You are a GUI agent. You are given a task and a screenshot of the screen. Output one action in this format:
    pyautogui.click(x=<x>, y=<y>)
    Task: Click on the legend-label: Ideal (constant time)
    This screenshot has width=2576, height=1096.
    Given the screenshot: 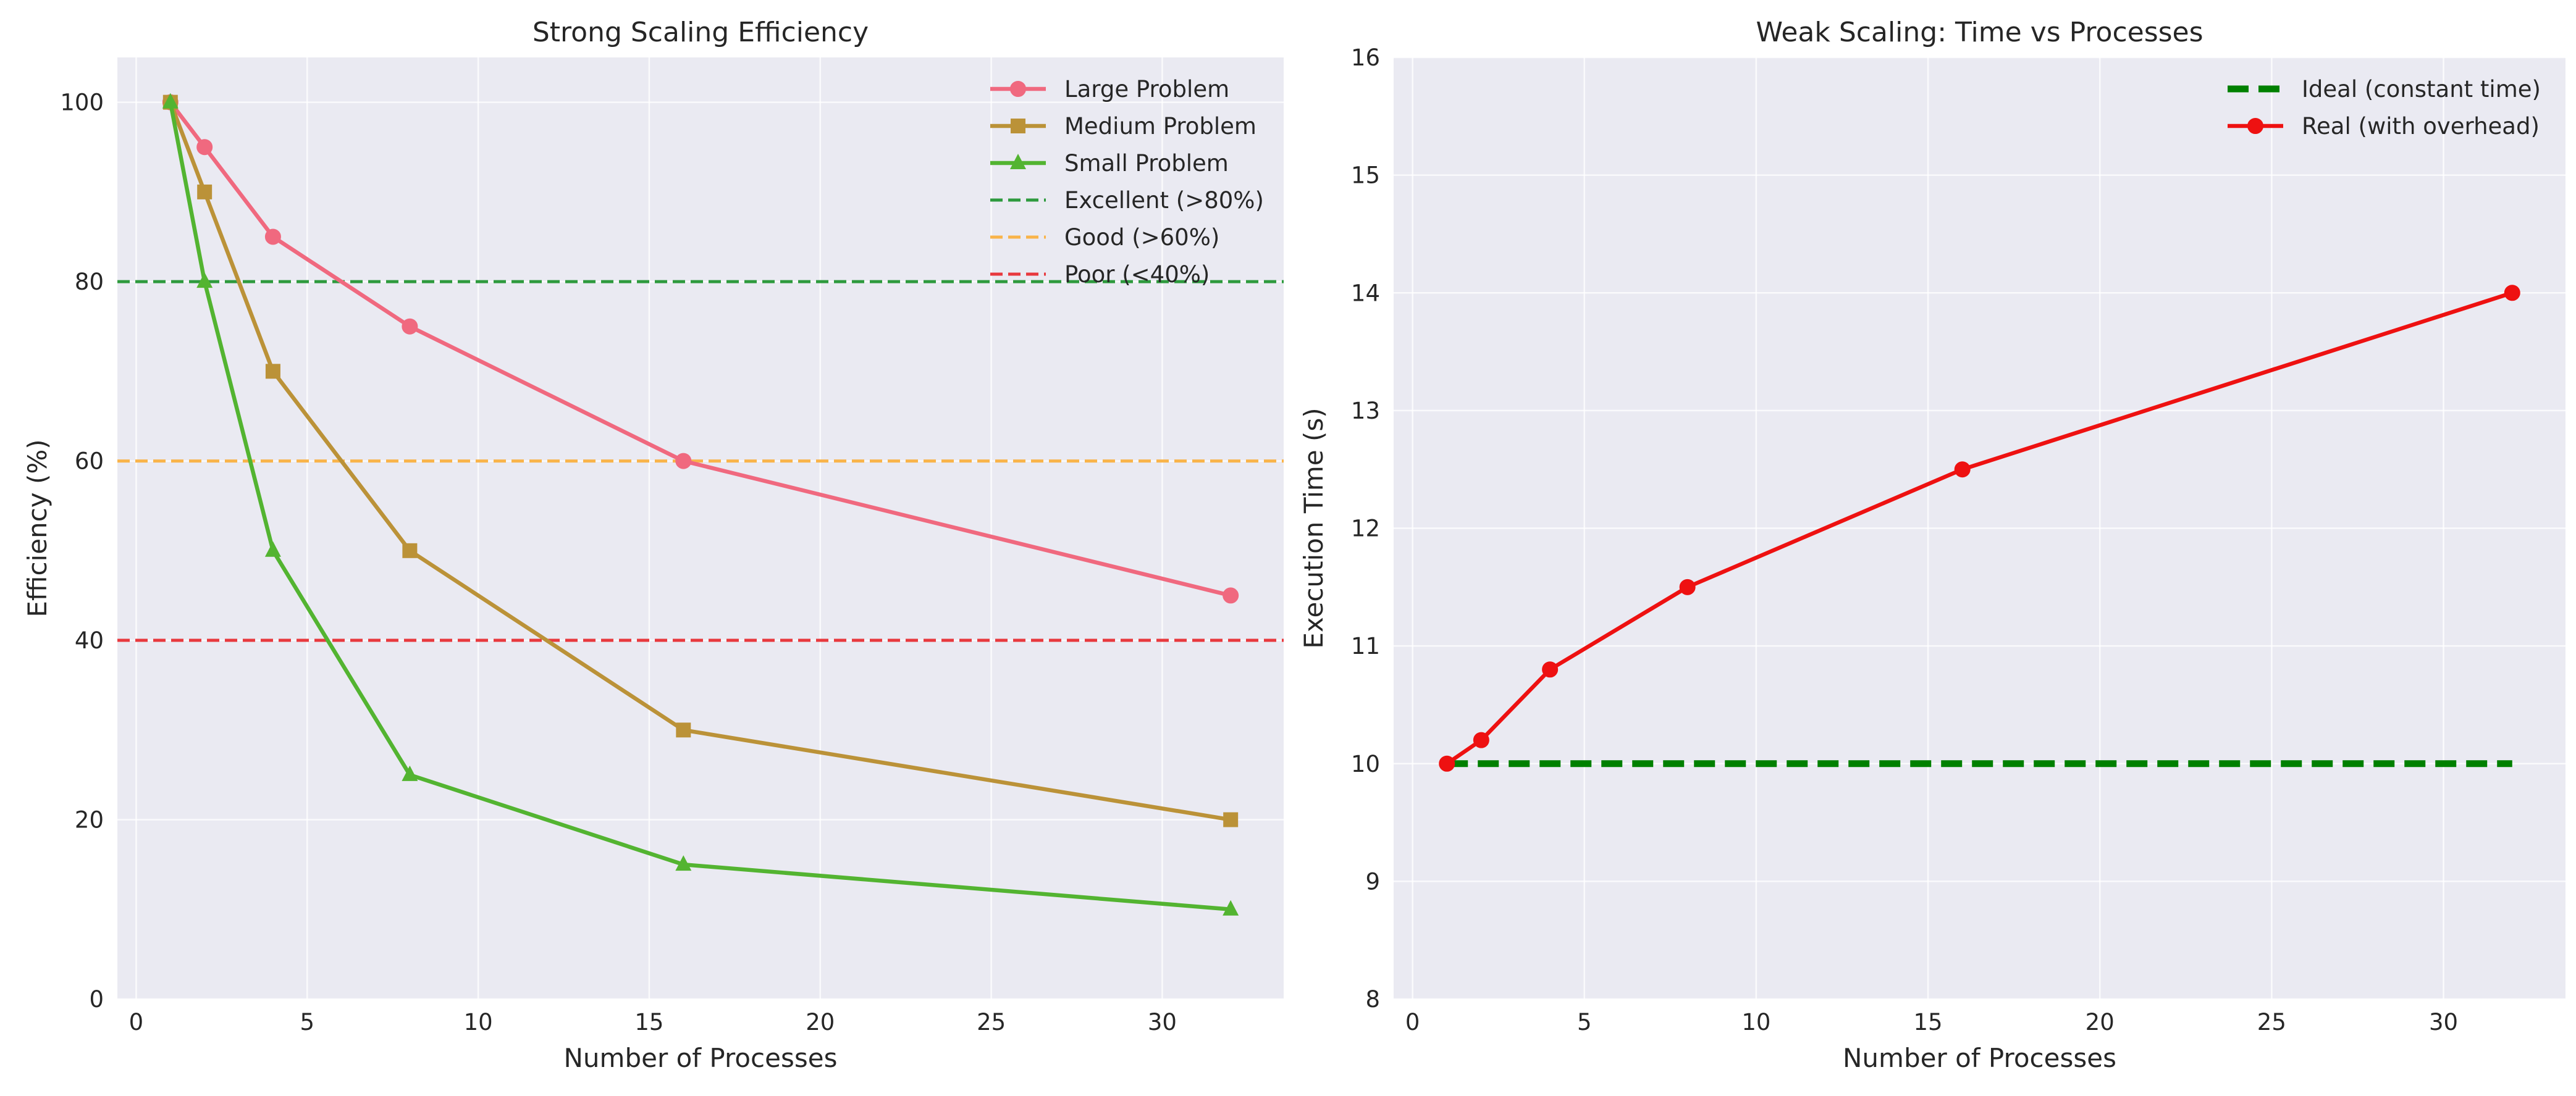 What is the action you would take?
    pyautogui.click(x=2421, y=89)
    